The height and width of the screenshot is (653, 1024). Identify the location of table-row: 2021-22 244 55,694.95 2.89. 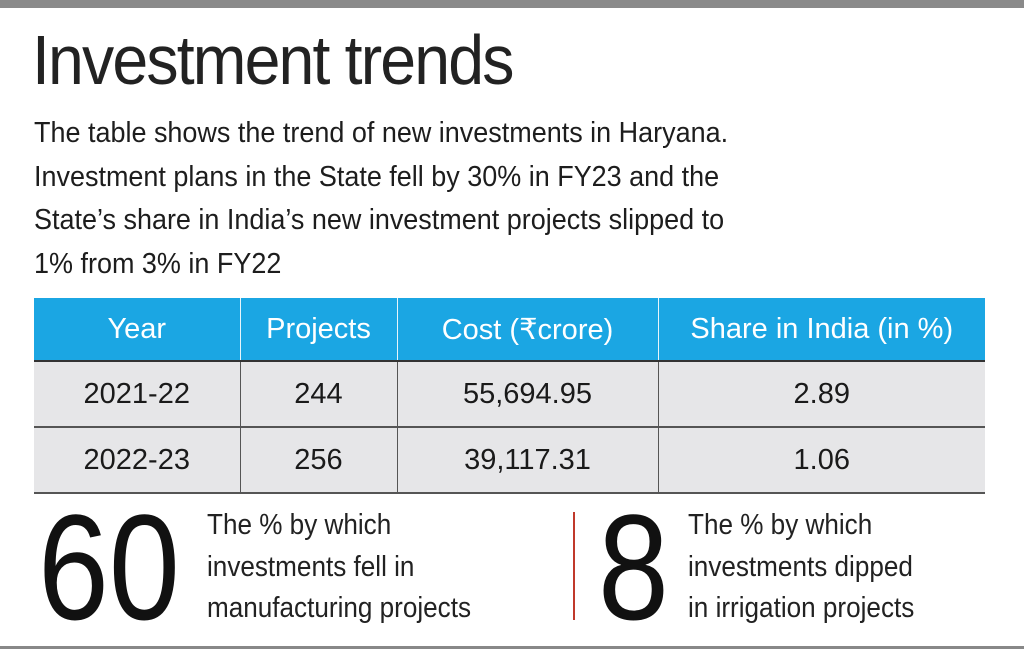
(509, 394).